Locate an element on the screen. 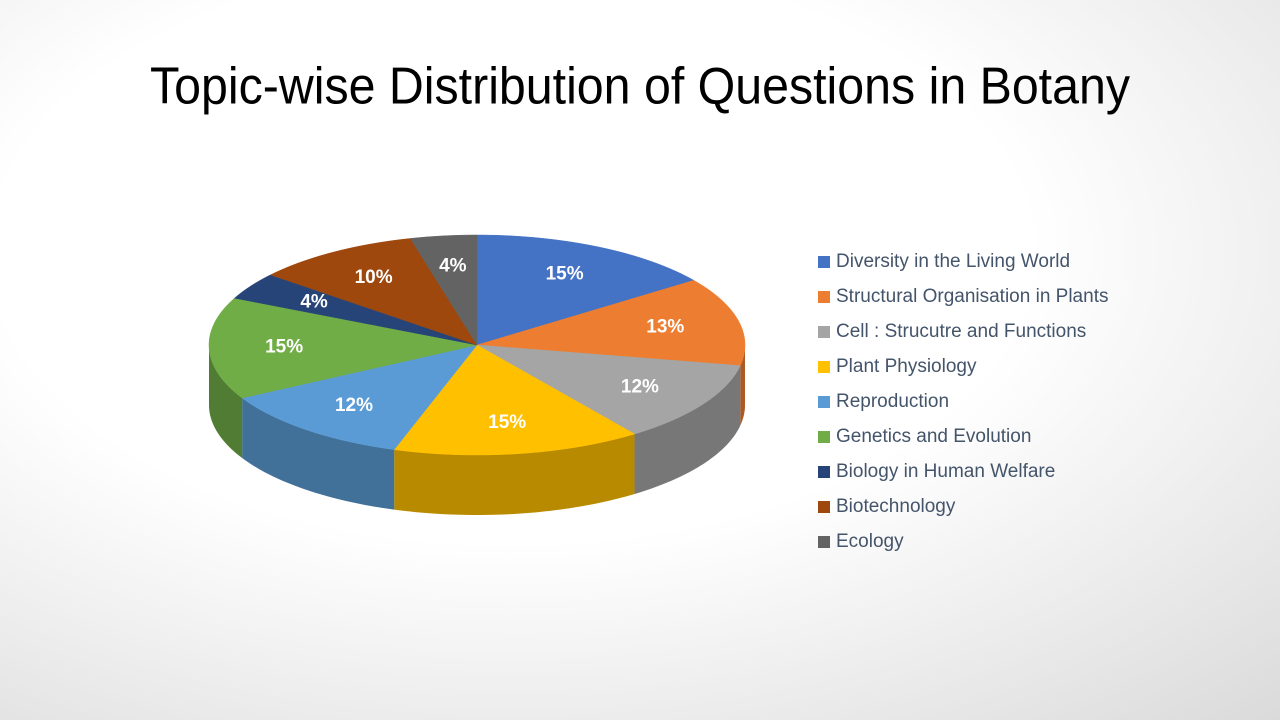 The image size is (1280, 720). legend-label: Genetics and Evolution is located at coordinates (933, 436).